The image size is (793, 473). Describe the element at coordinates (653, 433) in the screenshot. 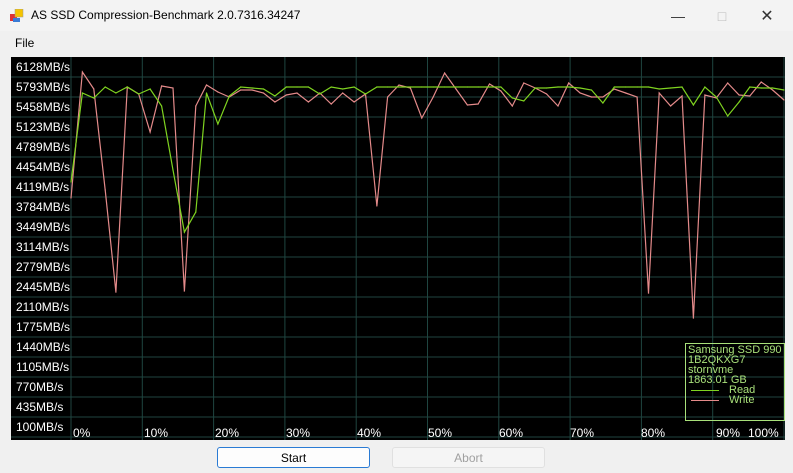

I see `x-tick-label: 80%` at that location.